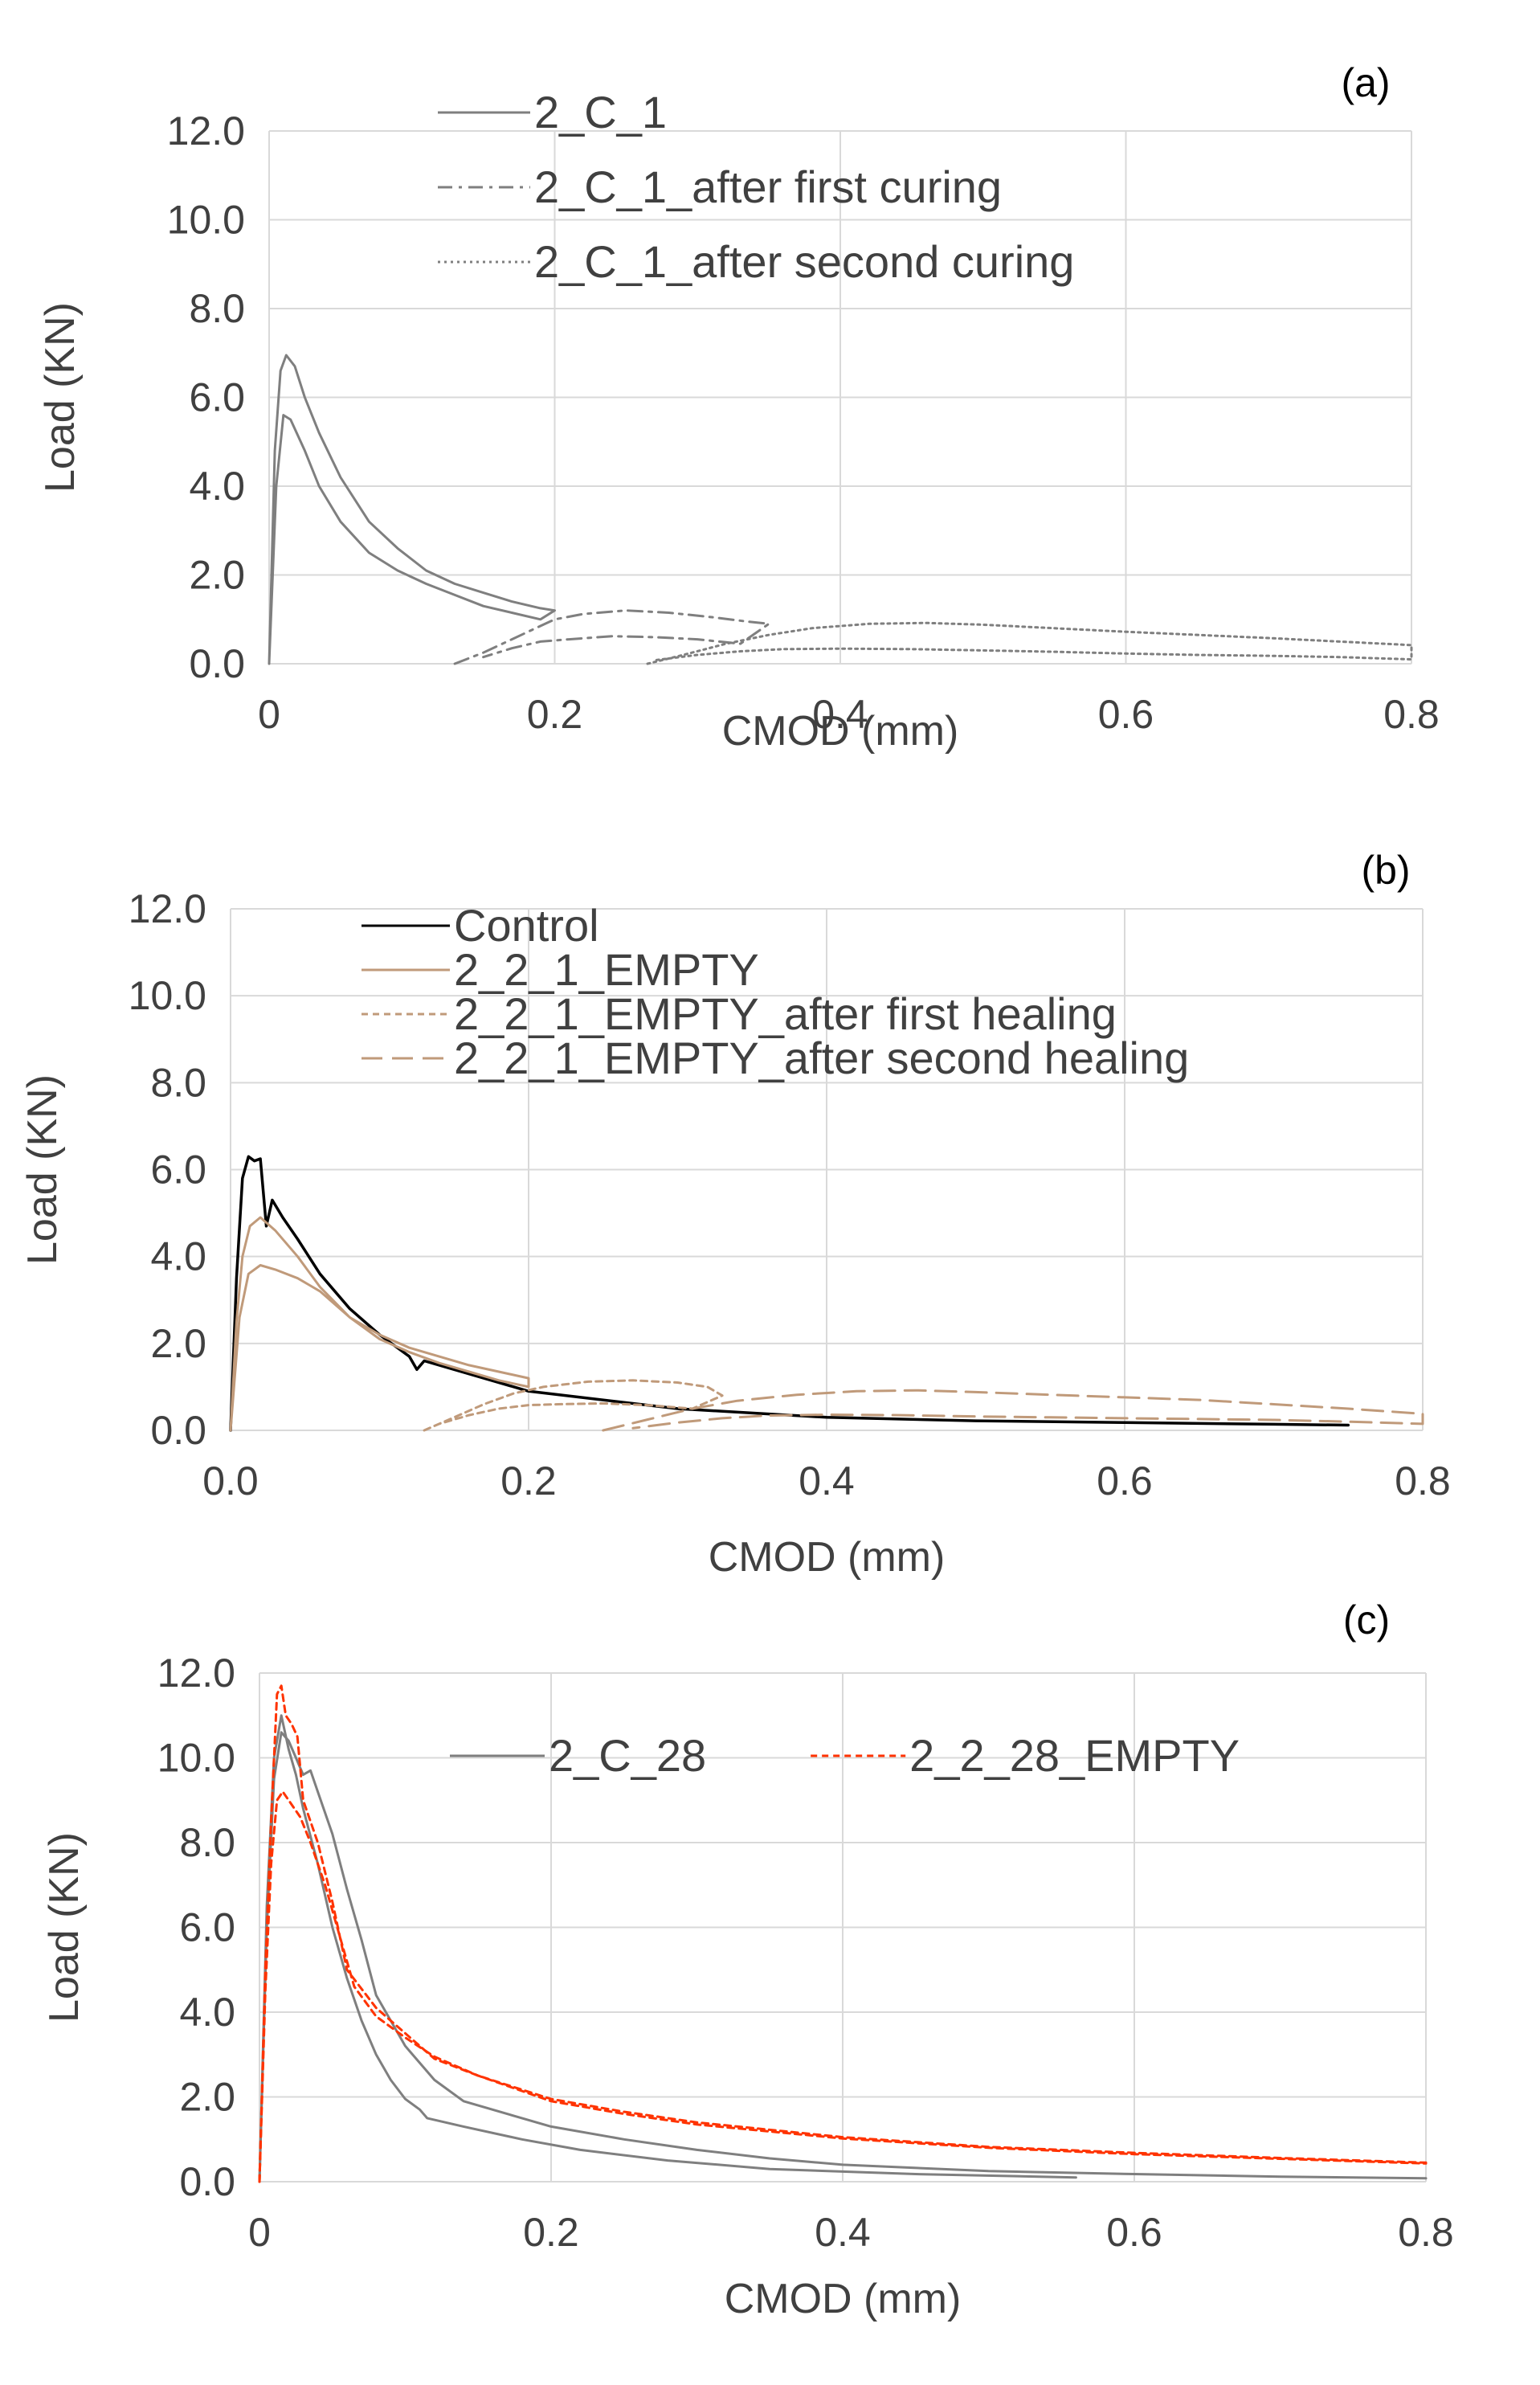  I want to click on legend-label: 2_C_1_after second curing, so click(804, 261).